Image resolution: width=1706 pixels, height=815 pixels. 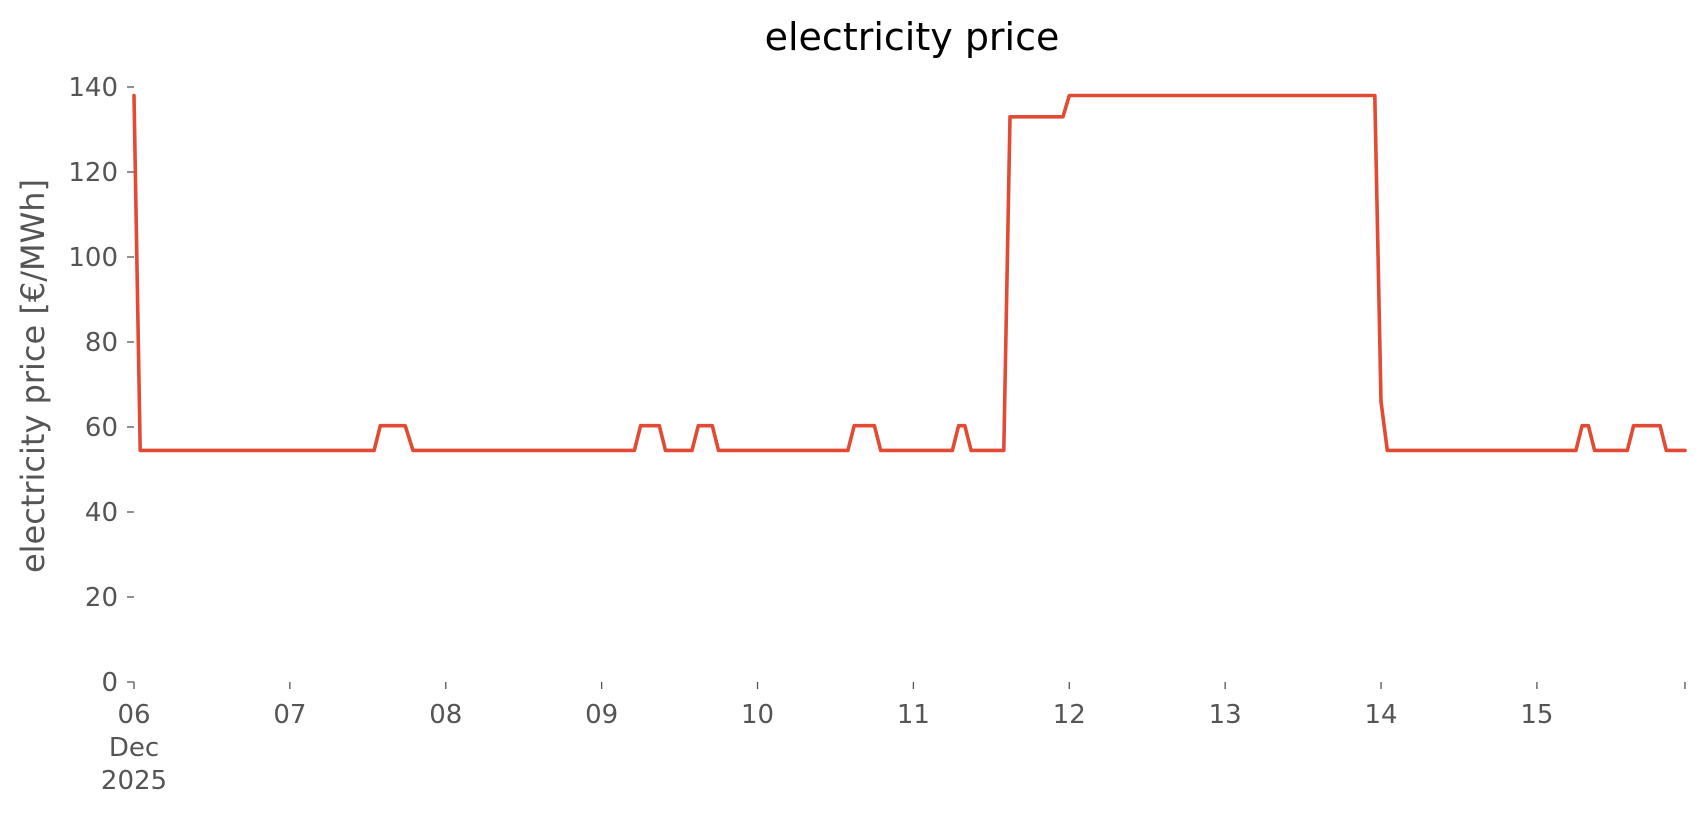 What do you see at coordinates (1536, 715) in the screenshot?
I see `x-tick-label: 15` at bounding box center [1536, 715].